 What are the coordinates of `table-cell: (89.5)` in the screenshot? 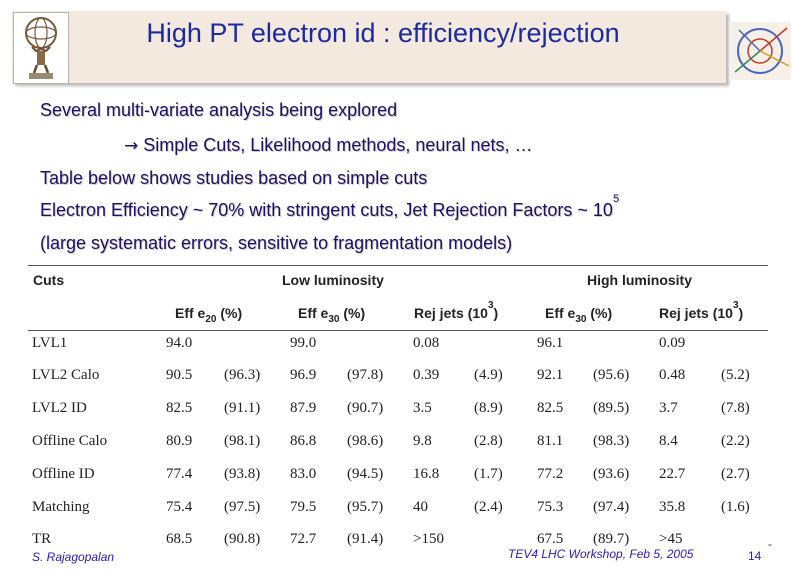 It's located at (611, 408).